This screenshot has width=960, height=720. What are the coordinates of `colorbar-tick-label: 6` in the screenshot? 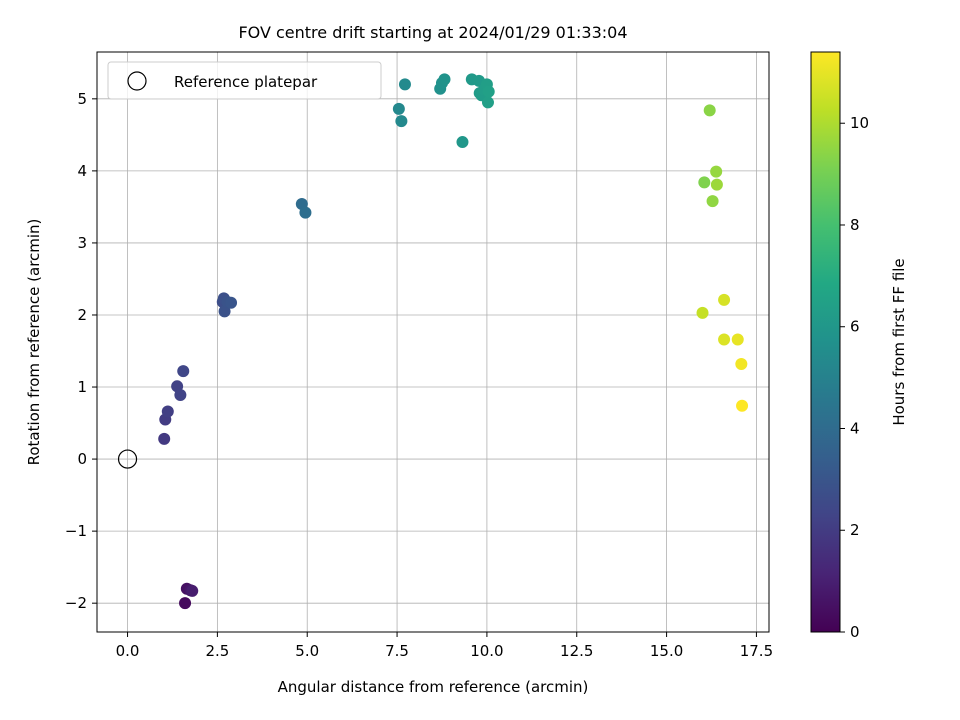 It's located at (855, 327).